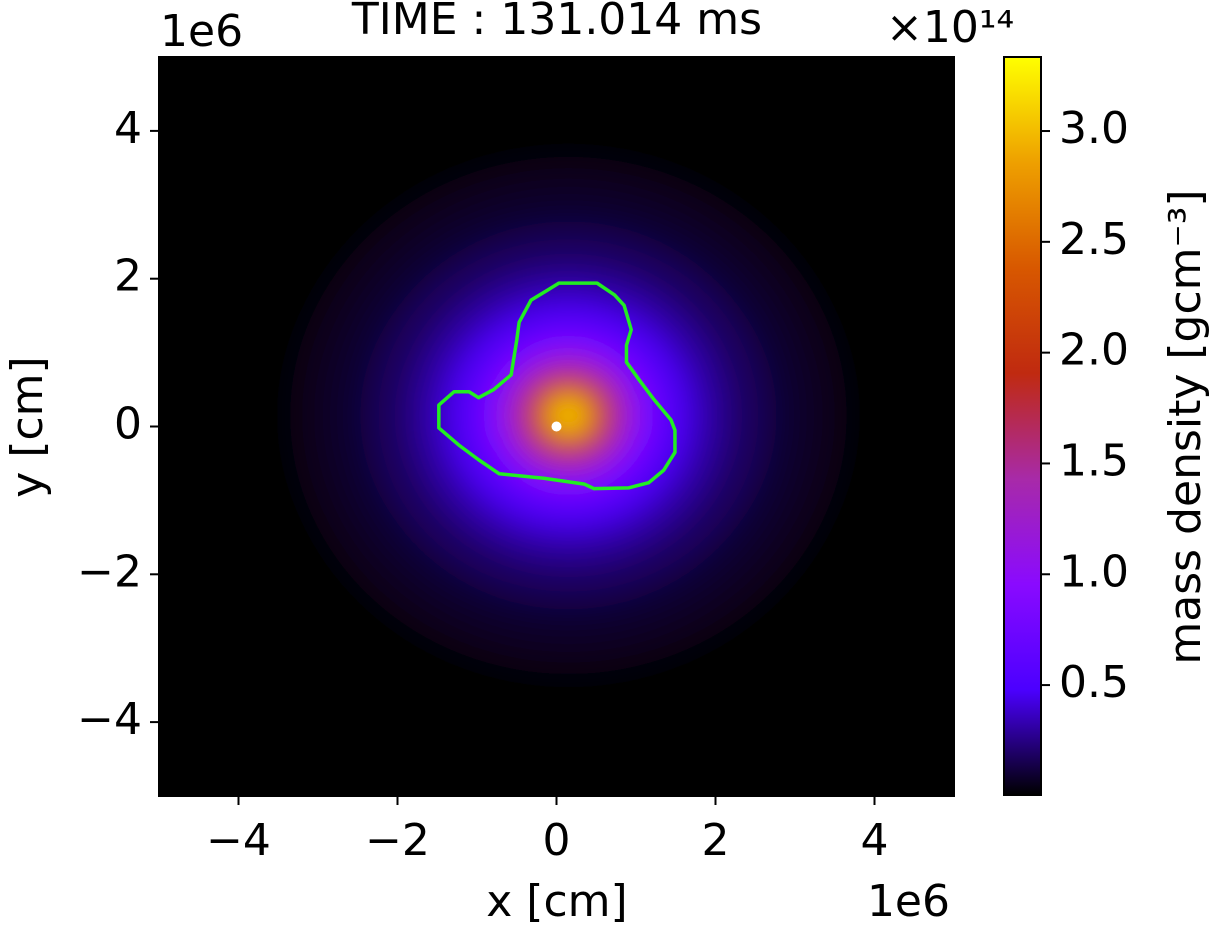 The width and height of the screenshot is (1216, 931). I want to click on colorbar-tick-label: 3.0, so click(1094, 128).